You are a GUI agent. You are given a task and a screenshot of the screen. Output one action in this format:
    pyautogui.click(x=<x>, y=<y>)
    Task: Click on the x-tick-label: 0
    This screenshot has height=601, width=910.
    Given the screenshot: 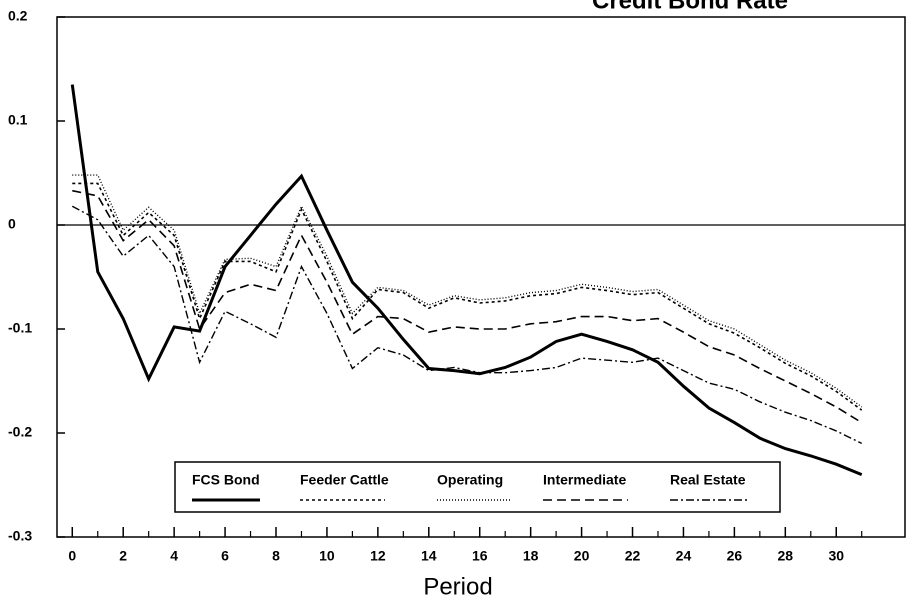 What is the action you would take?
    pyautogui.click(x=72, y=556)
    